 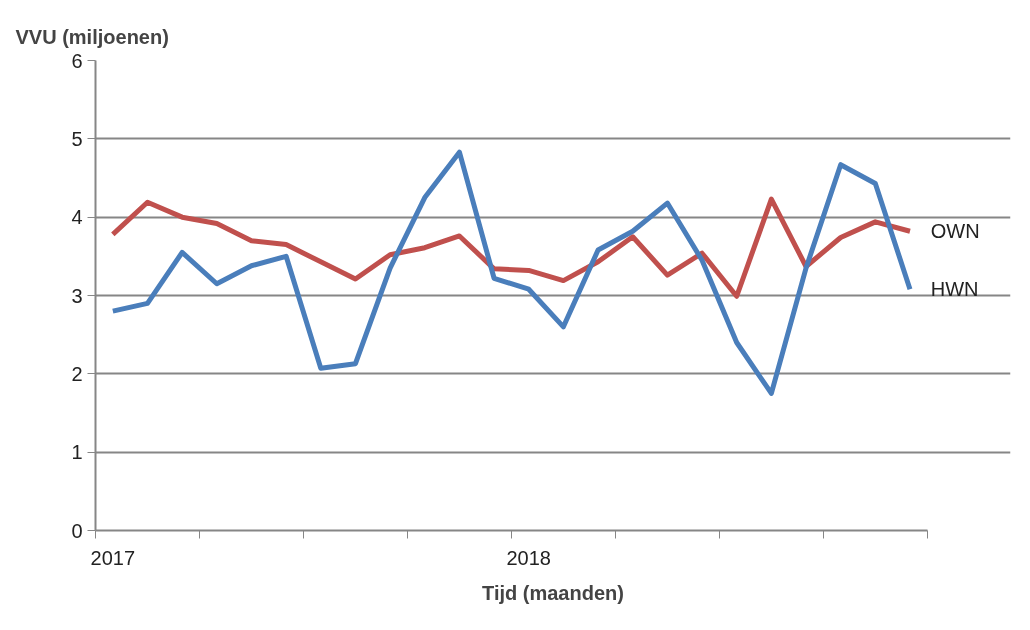 What do you see at coordinates (77, 452) in the screenshot?
I see `y-tick-label: 1` at bounding box center [77, 452].